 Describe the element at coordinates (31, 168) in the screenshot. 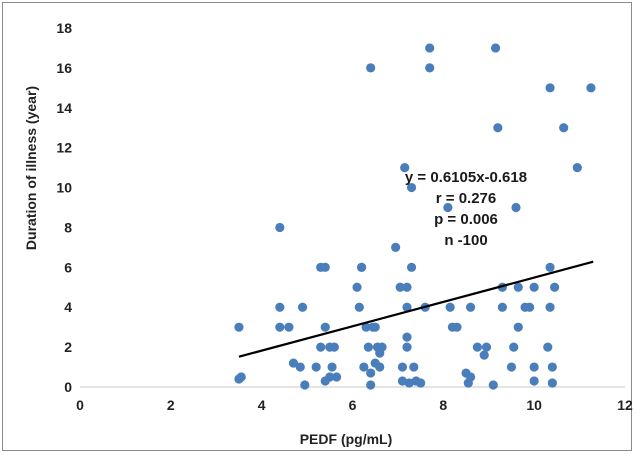

I see `y-axis-title: Duration of illness (year)` at that location.